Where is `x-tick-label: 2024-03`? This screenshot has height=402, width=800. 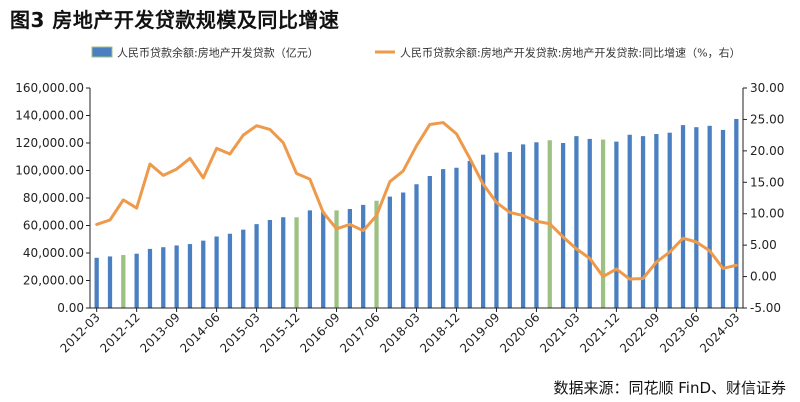
x-tick-label: 2024-03 is located at coordinates (719, 332).